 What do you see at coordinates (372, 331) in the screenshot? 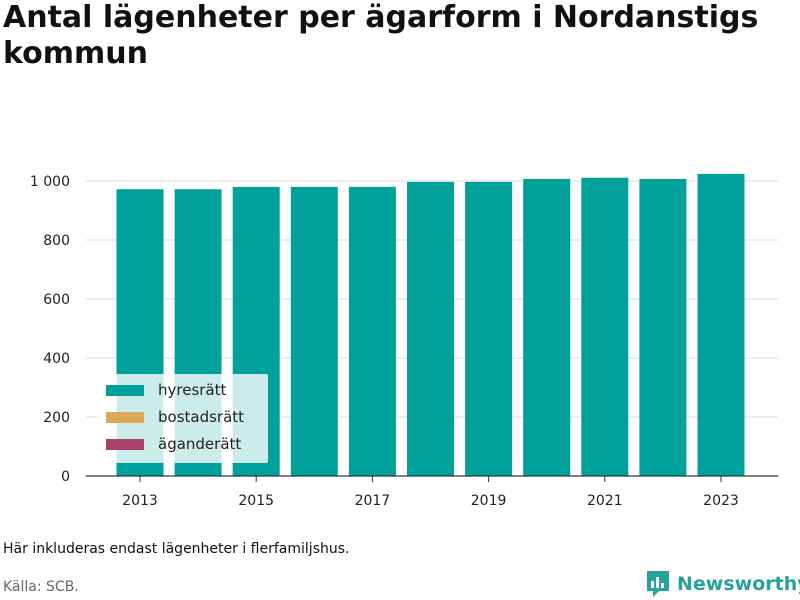
I see `bar-hyresrätt-2017` at bounding box center [372, 331].